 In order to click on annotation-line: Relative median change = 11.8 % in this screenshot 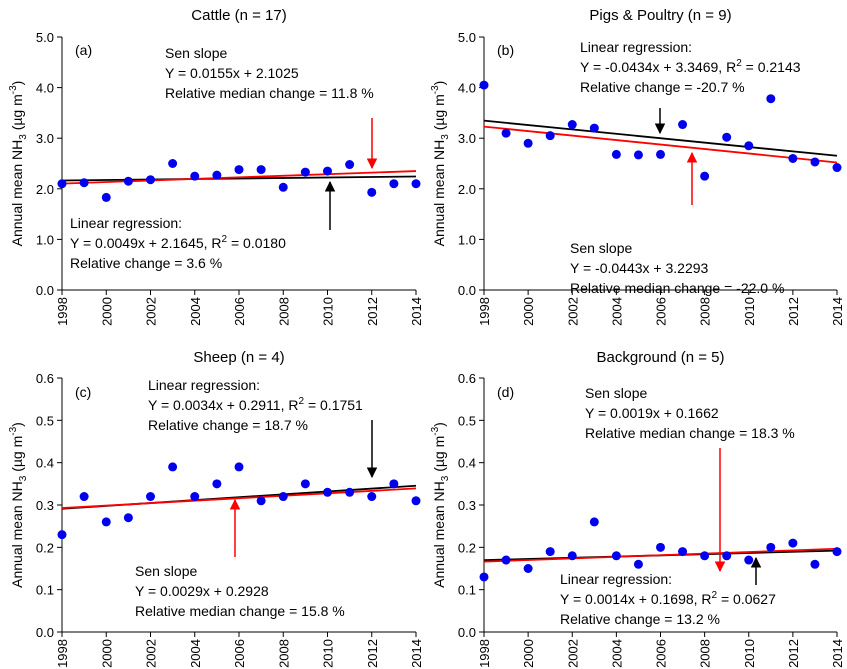, I will do `click(269, 93)`.